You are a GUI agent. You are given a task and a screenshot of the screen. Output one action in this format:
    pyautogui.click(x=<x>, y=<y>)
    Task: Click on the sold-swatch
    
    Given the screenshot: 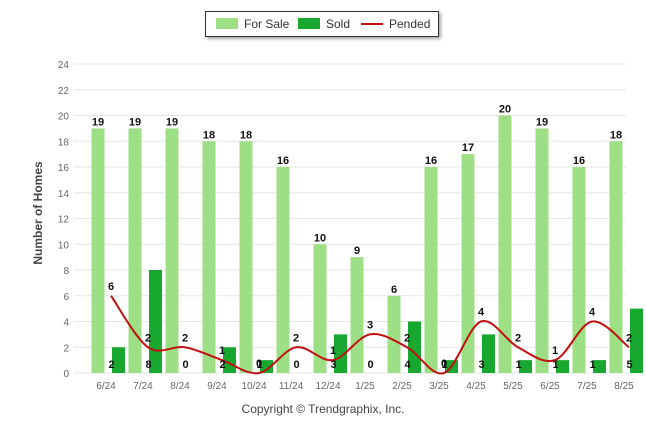 What is the action you would take?
    pyautogui.click(x=309, y=23)
    